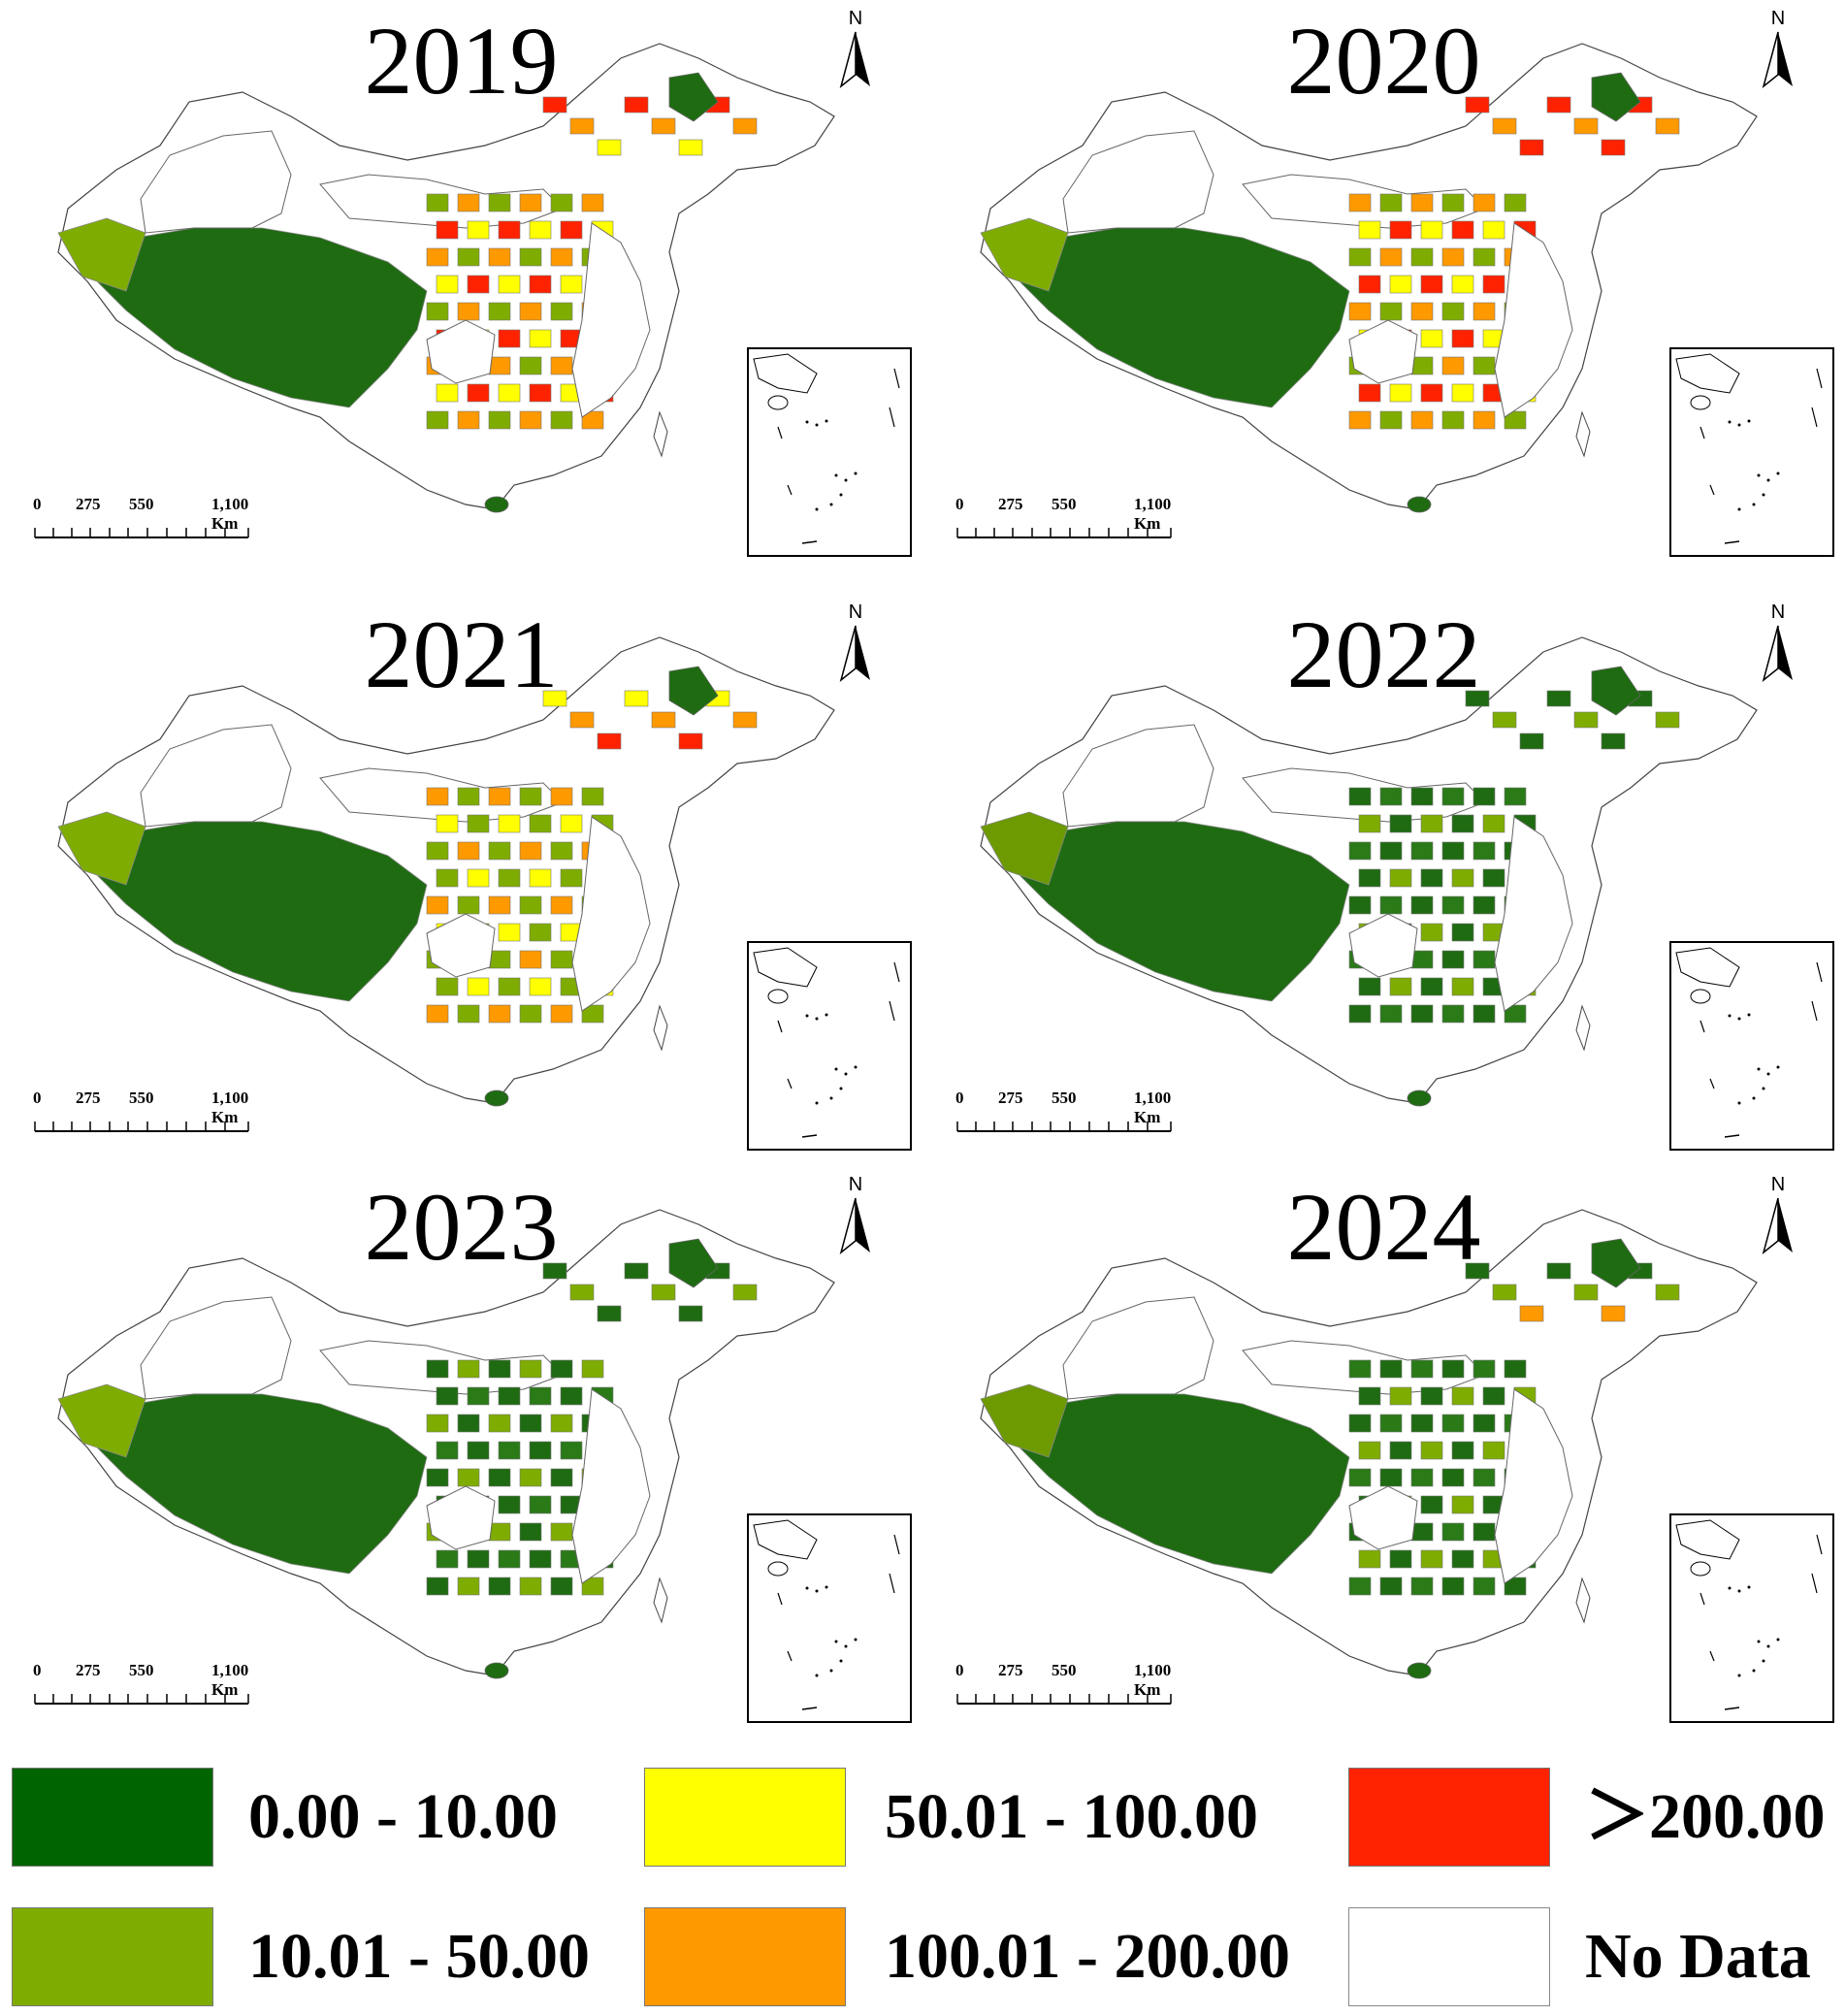  Describe the element at coordinates (1087, 1956) in the screenshot. I see `legend-label-100-200: 100.01 - 200.00` at that location.